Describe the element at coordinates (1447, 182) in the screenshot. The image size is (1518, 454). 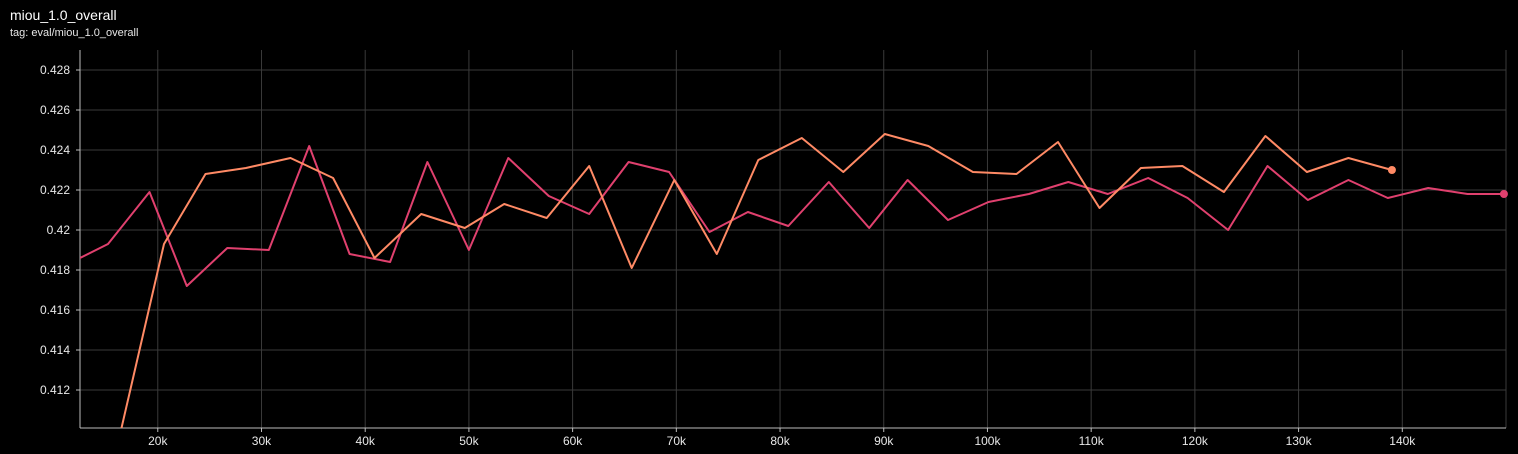
I see `series-end-markers` at that location.